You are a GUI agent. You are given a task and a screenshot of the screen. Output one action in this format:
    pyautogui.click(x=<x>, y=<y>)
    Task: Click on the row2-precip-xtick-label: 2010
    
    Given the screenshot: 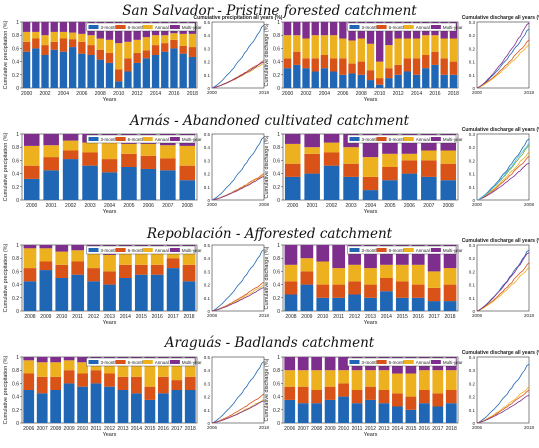 What is the action you would take?
    pyautogui.click(x=61, y=317)
    